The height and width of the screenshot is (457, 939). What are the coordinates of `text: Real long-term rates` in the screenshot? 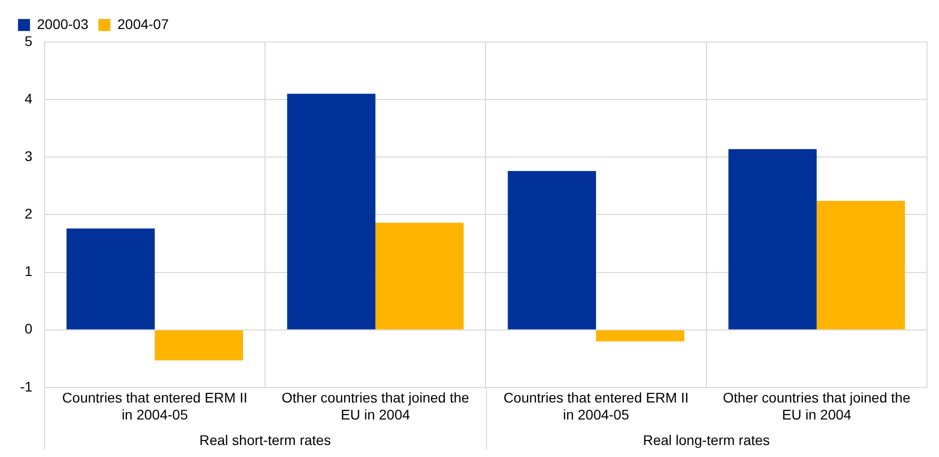 It's located at (706, 440).